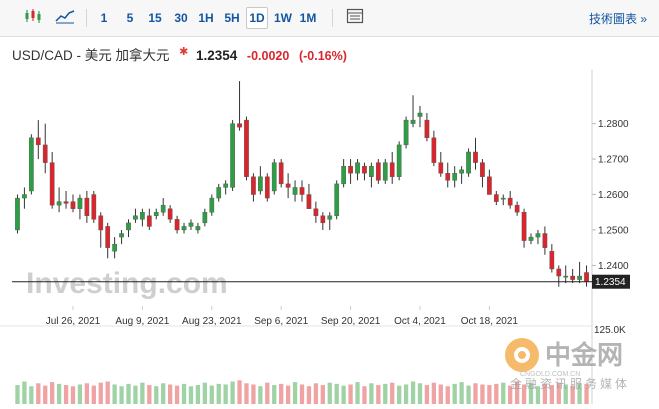 This screenshot has width=659, height=409. Describe the element at coordinates (33, 18) in the screenshot. I see `candlestick-icon` at that location.